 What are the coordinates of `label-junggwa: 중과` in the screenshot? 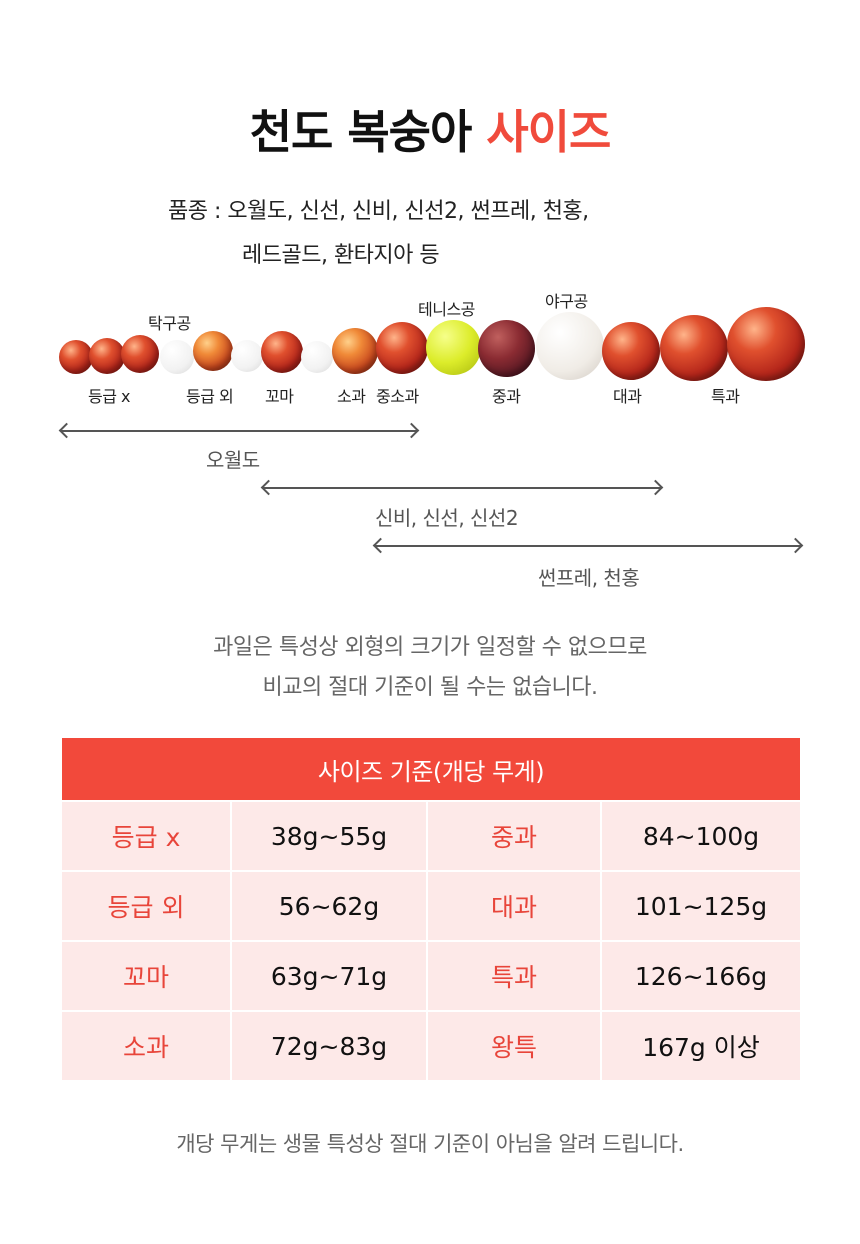 It's located at (506, 396).